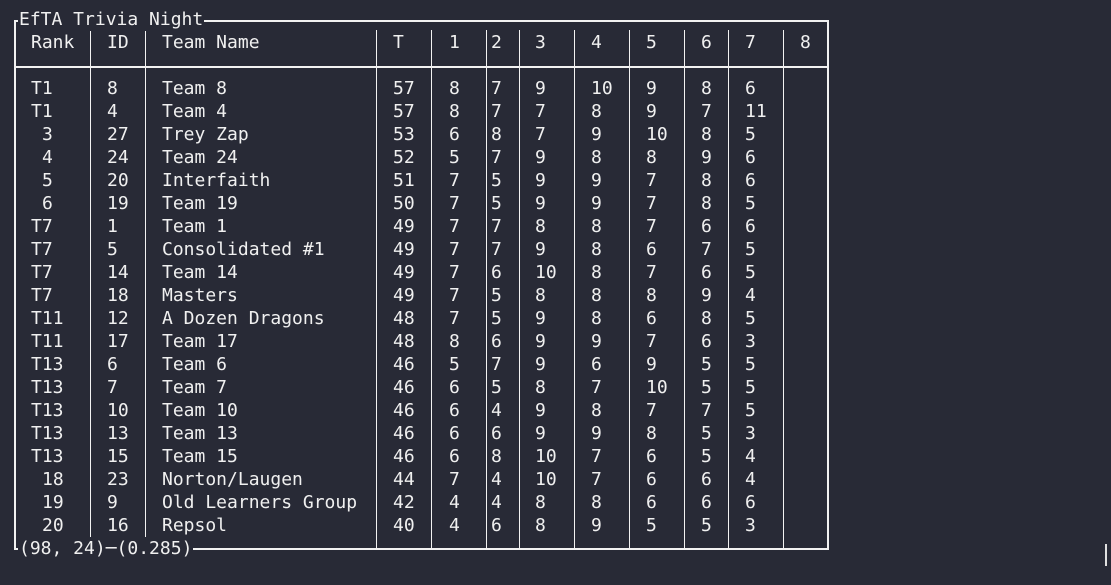  What do you see at coordinates (53, 502) in the screenshot?
I see `cell-rank: 19` at bounding box center [53, 502].